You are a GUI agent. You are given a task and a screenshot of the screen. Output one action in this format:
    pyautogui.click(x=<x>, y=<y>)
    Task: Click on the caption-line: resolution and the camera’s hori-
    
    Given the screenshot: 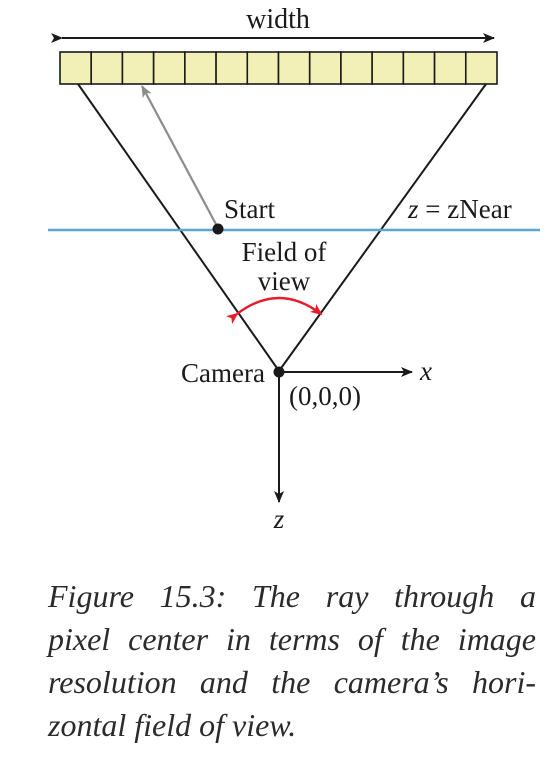 What is the action you would take?
    pyautogui.click(x=292, y=682)
    